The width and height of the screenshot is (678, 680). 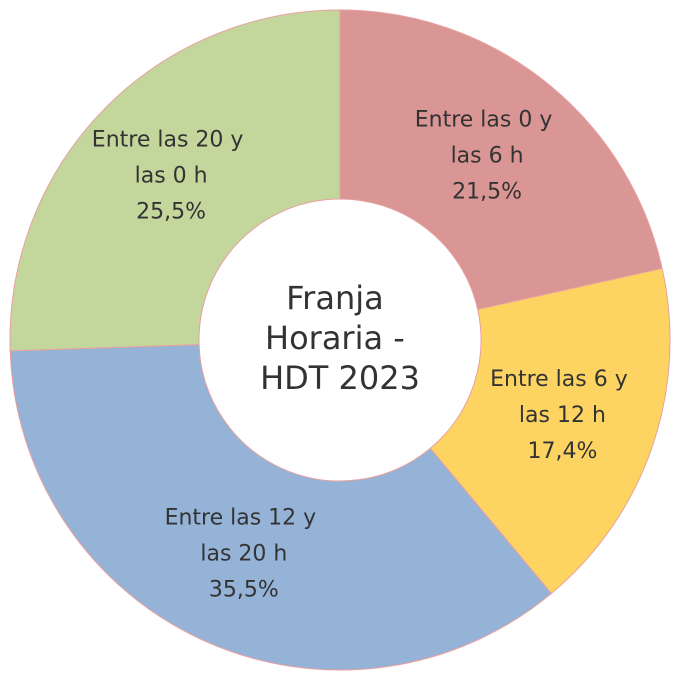 I want to click on slice-value: 25,5%, so click(x=171, y=212).